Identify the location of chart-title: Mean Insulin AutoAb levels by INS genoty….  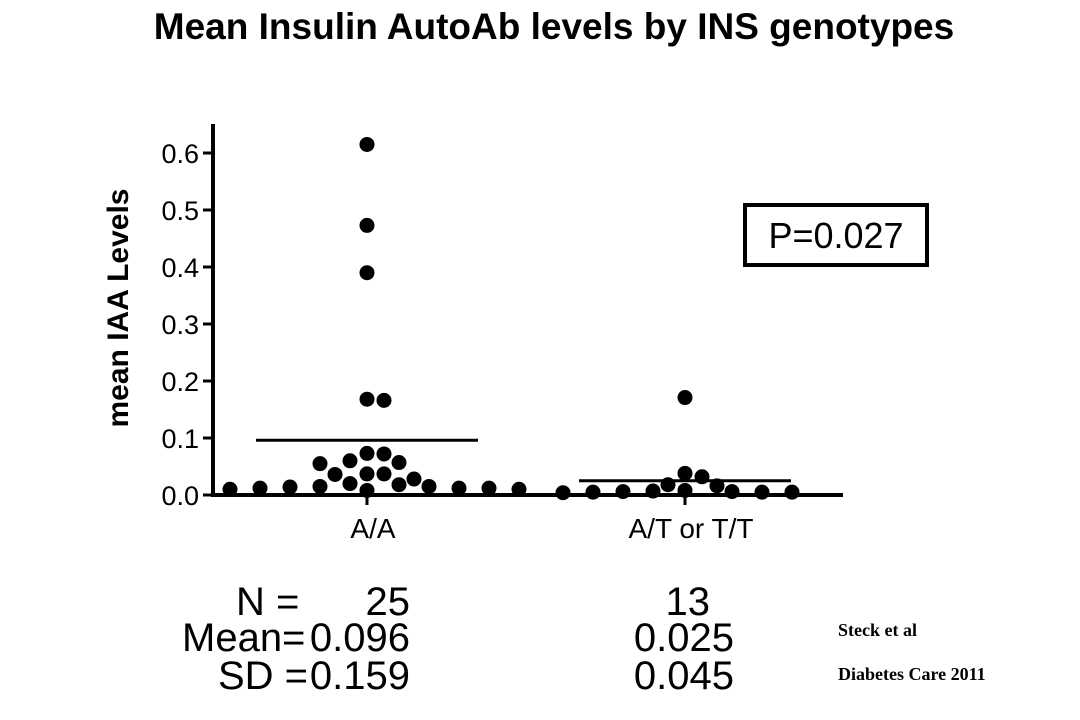
(554, 26).